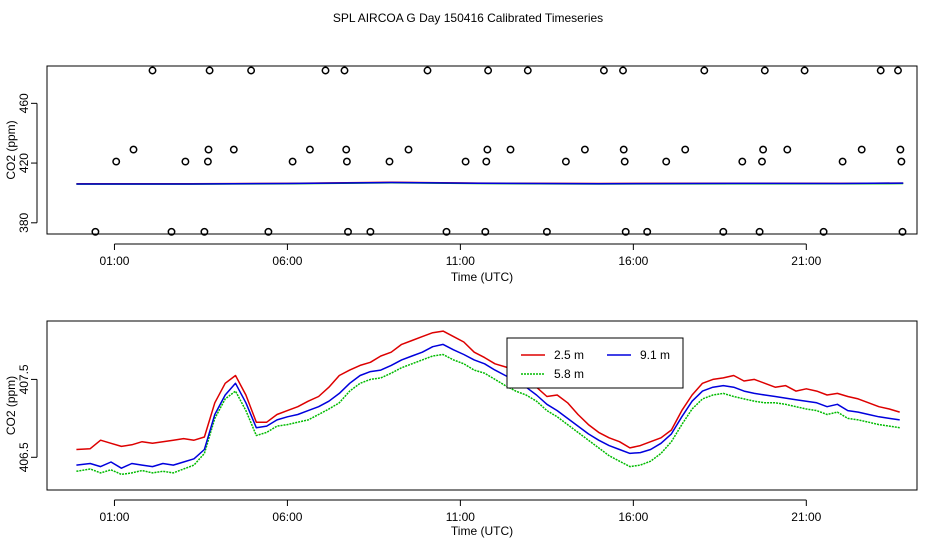 The width and height of the screenshot is (936, 540). Describe the element at coordinates (655, 355) in the screenshot. I see `legend-label: 9.1 m` at that location.